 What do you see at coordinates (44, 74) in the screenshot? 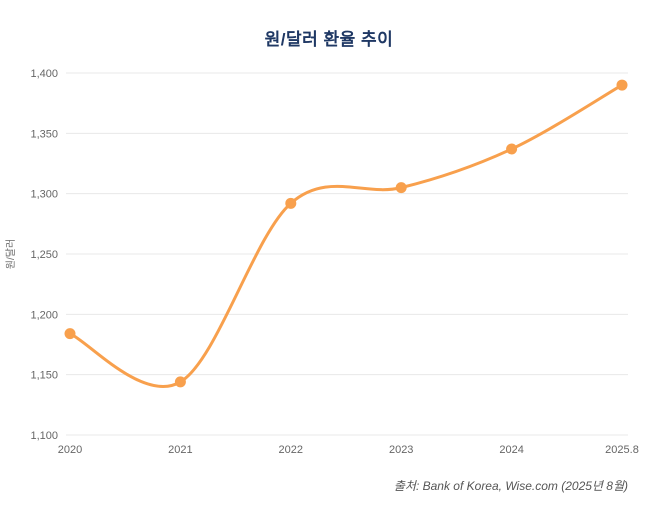
I see `y-tick-label: 1,400` at bounding box center [44, 74].